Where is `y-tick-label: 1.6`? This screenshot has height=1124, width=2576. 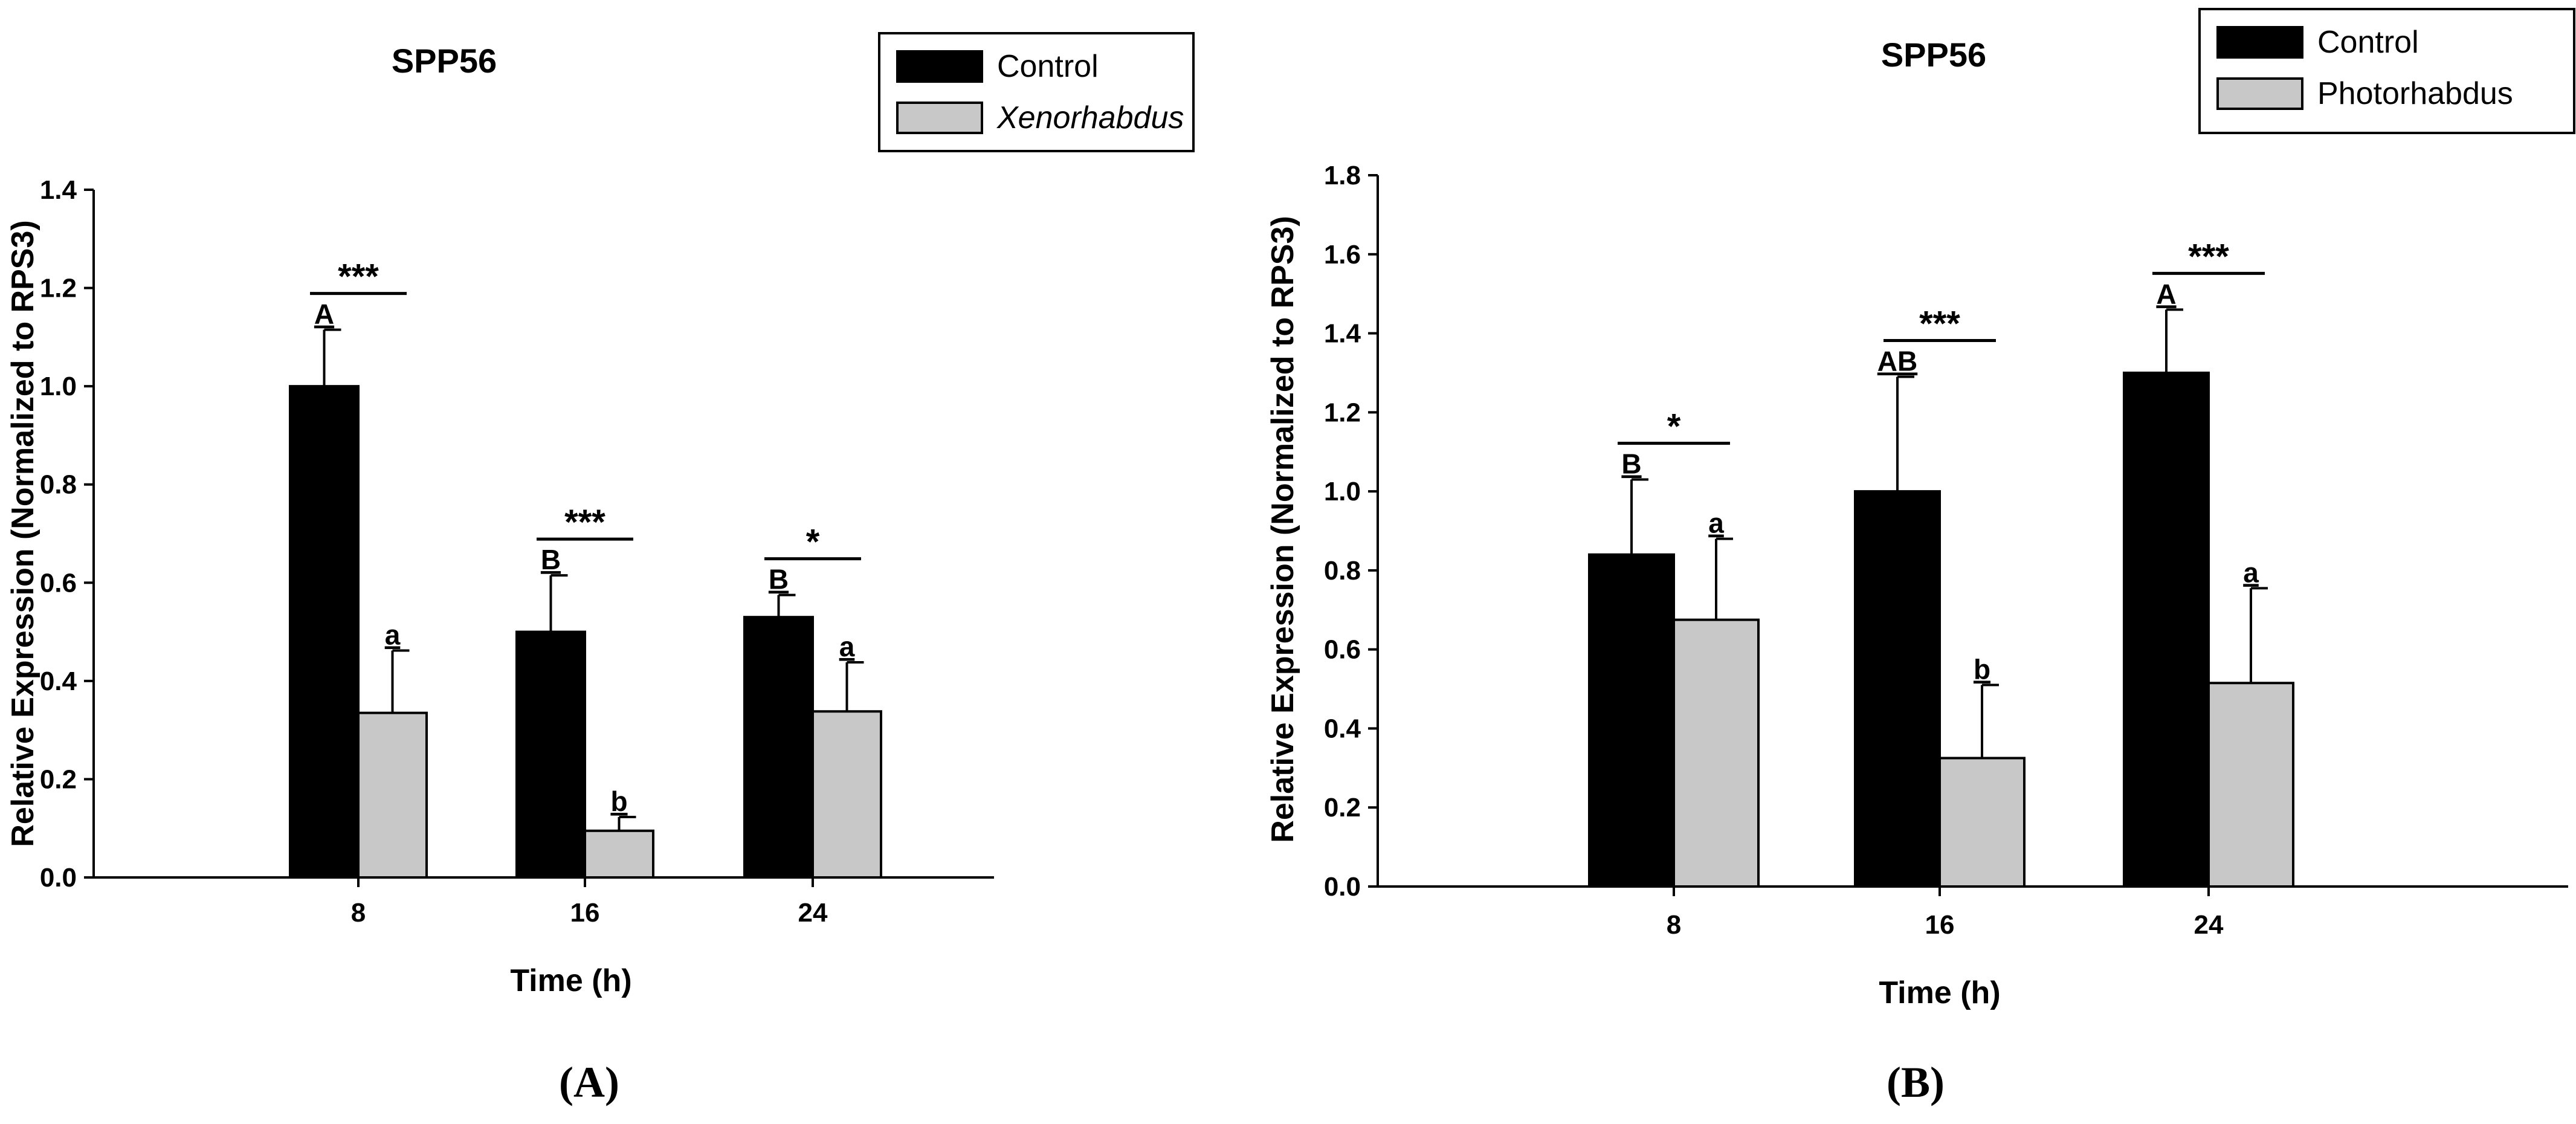
y-tick-label: 1.6 is located at coordinates (1342, 255).